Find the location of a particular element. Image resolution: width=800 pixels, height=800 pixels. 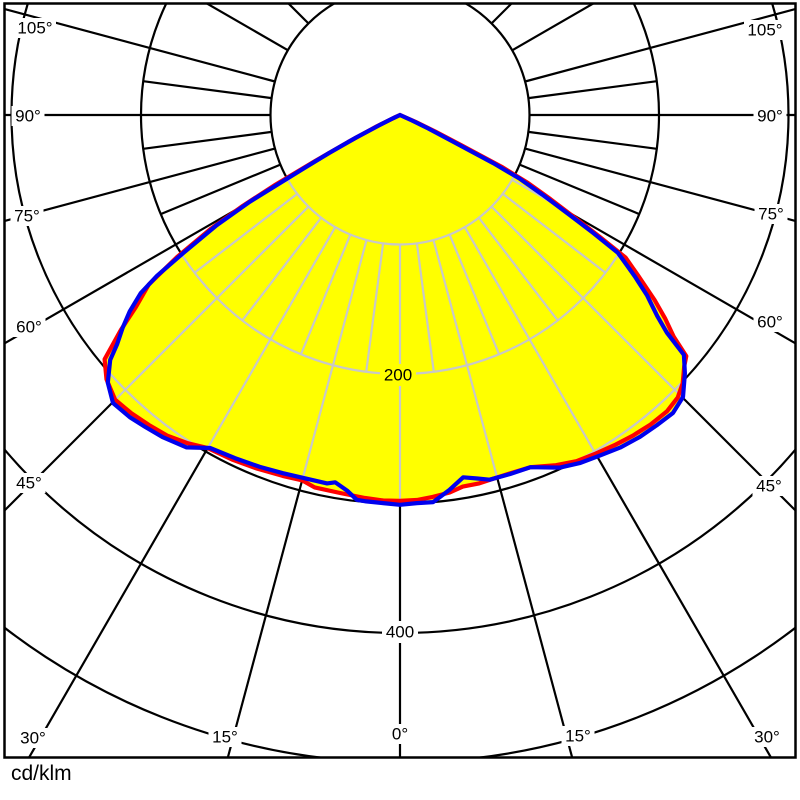

unit-caption: cd/klm is located at coordinates (41, 773).